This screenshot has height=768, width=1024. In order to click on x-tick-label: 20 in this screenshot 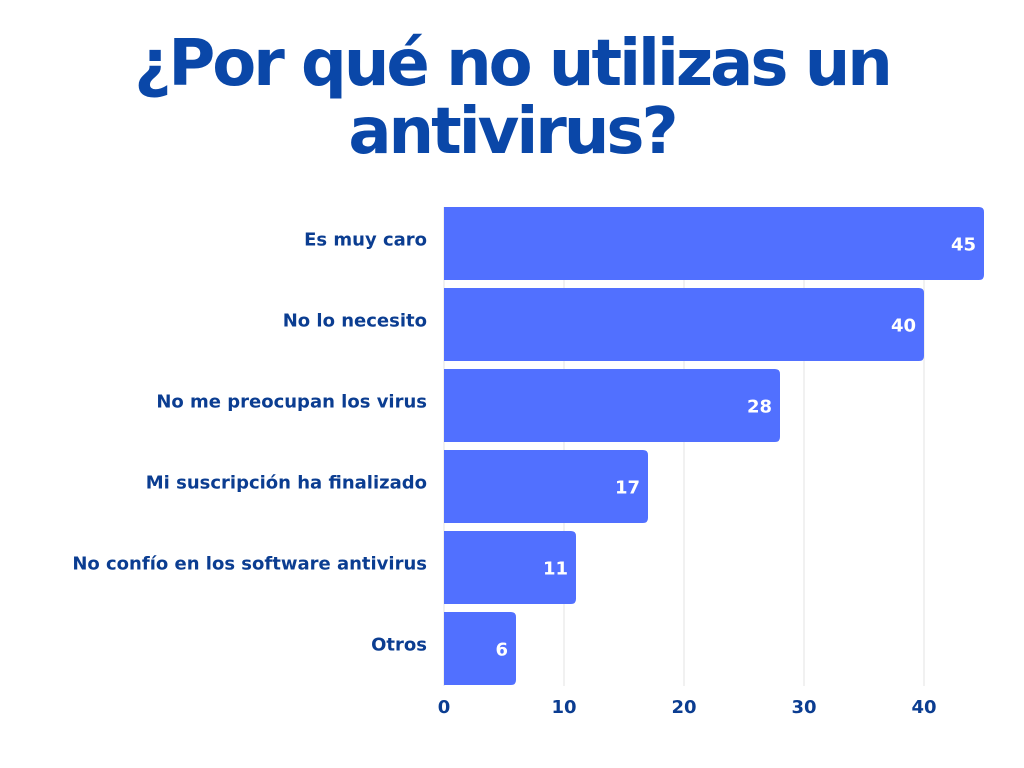, I will do `click(683, 707)`.